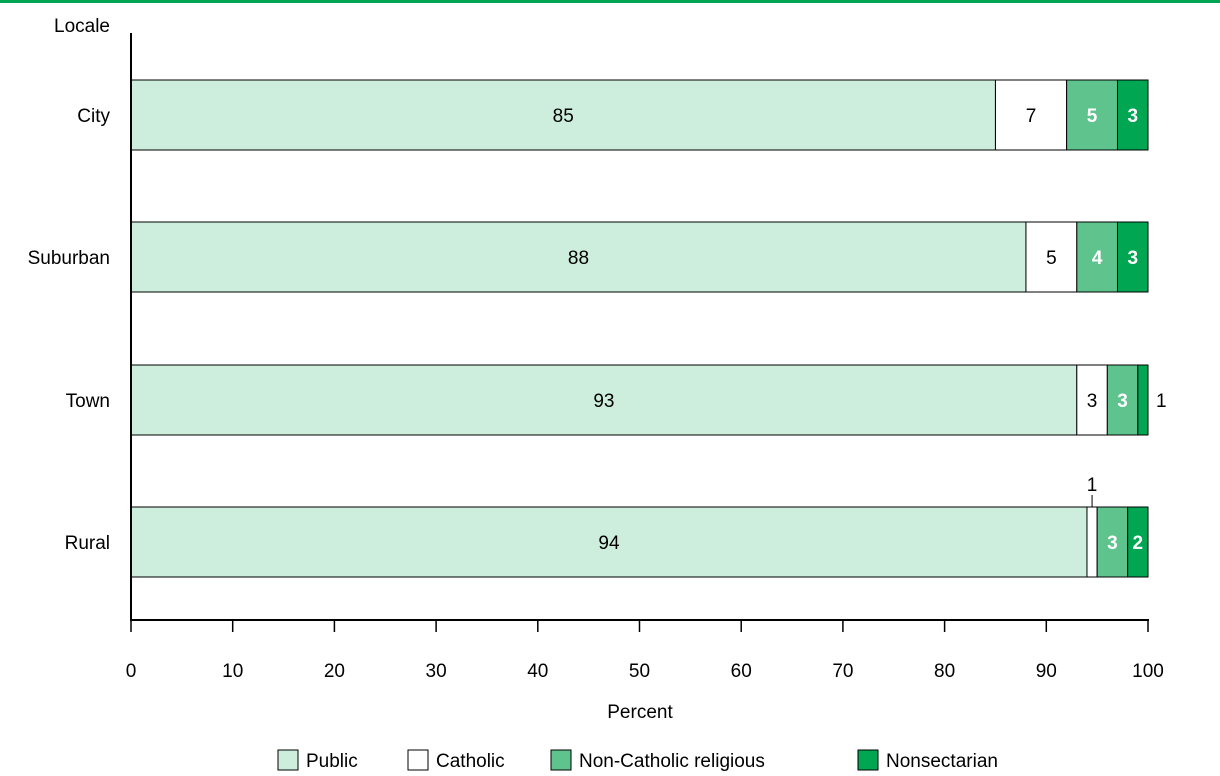 Image resolution: width=1220 pixels, height=776 pixels. What do you see at coordinates (470, 761) in the screenshot?
I see `legend-label: Catholic` at bounding box center [470, 761].